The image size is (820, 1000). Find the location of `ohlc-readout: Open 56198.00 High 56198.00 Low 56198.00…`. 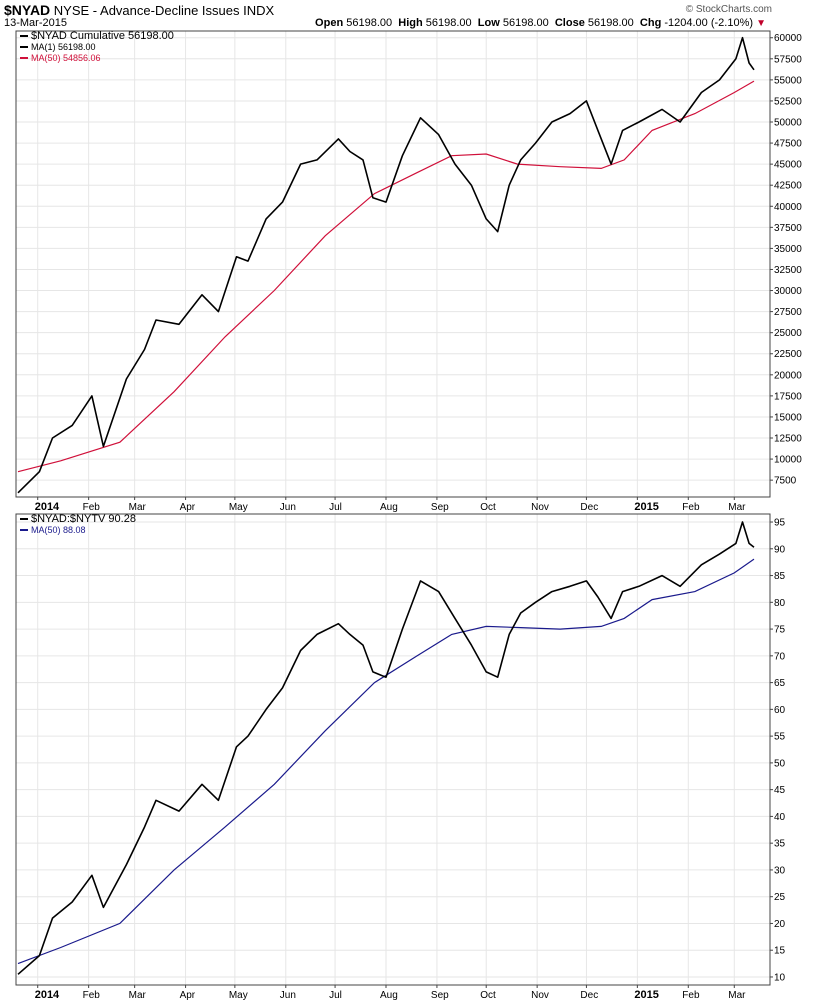

ohlc-readout: Open 56198.00 High 56198.00 Low 56198.00… is located at coordinates (540, 23).